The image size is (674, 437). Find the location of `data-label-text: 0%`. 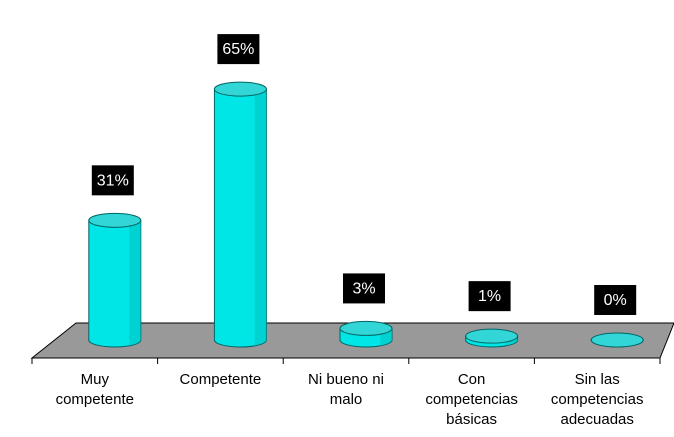

data-label-text: 0% is located at coordinates (615, 300).